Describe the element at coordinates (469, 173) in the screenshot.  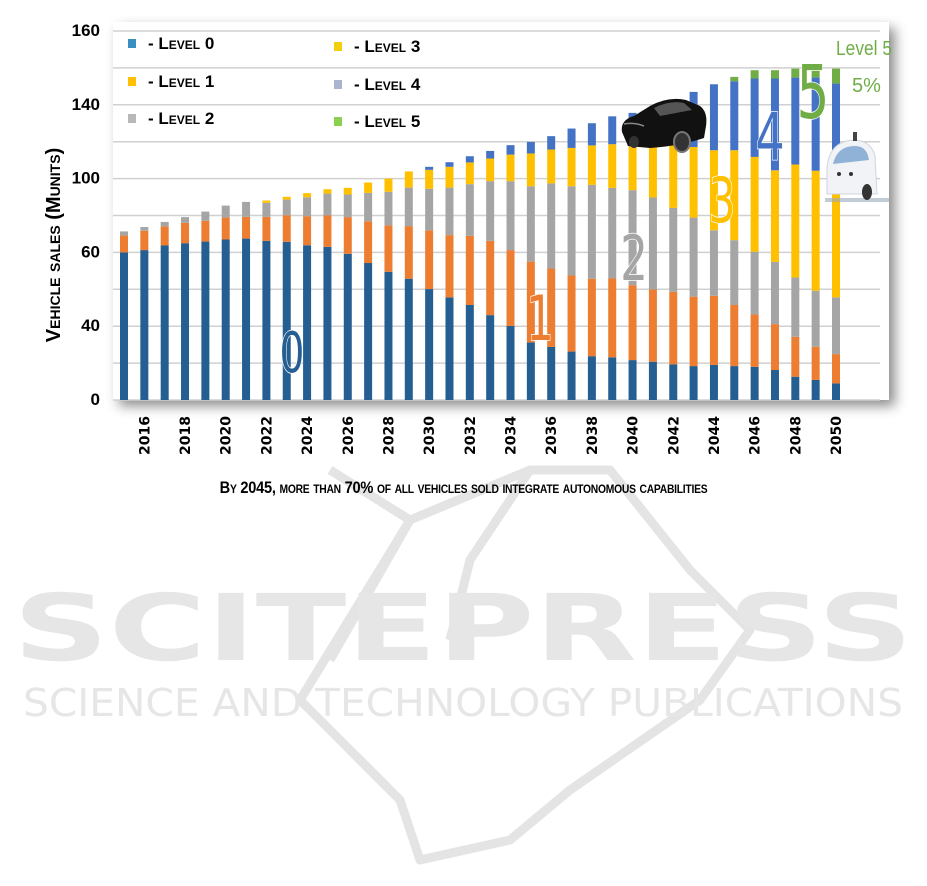
I see `bar-segment-level-3-2032` at that location.